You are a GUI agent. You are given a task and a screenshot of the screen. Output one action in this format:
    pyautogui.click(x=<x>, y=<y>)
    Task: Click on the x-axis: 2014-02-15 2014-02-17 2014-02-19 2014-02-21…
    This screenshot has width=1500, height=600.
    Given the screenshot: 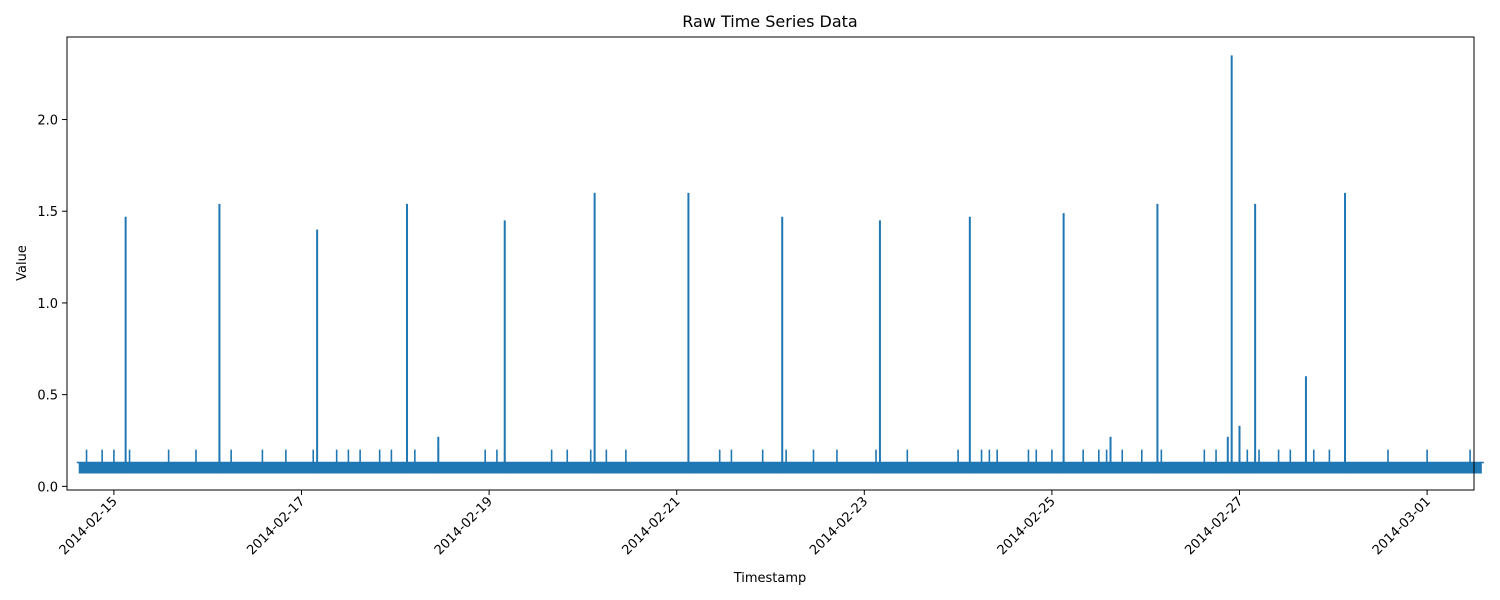 What is the action you would take?
    pyautogui.click(x=745, y=524)
    